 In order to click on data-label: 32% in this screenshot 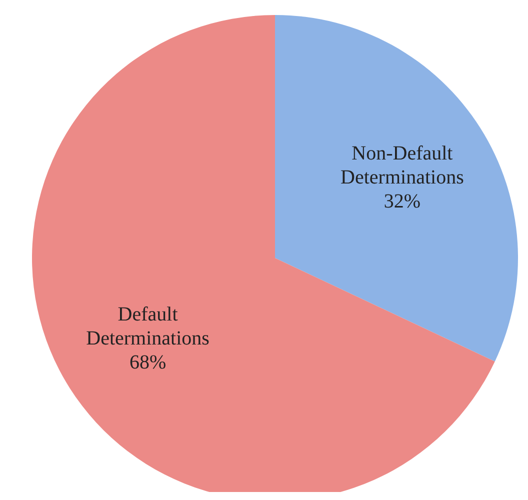, I will do `click(402, 201)`.